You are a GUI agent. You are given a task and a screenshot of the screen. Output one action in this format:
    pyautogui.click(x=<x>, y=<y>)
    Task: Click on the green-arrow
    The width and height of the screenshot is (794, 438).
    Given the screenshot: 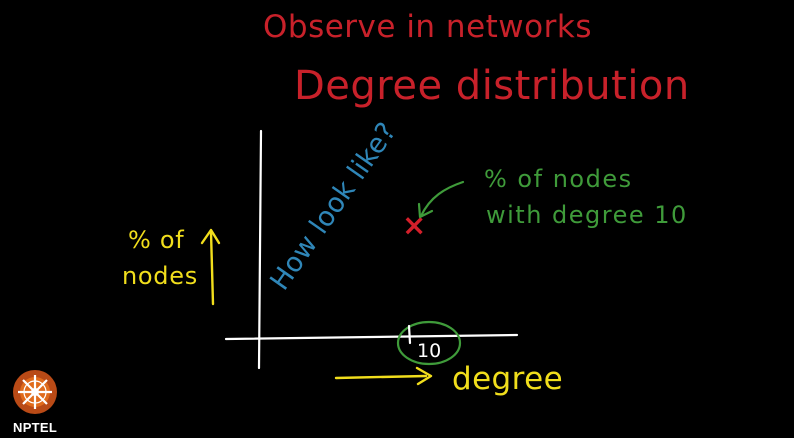 What is the action you would take?
    pyautogui.click(x=442, y=199)
    